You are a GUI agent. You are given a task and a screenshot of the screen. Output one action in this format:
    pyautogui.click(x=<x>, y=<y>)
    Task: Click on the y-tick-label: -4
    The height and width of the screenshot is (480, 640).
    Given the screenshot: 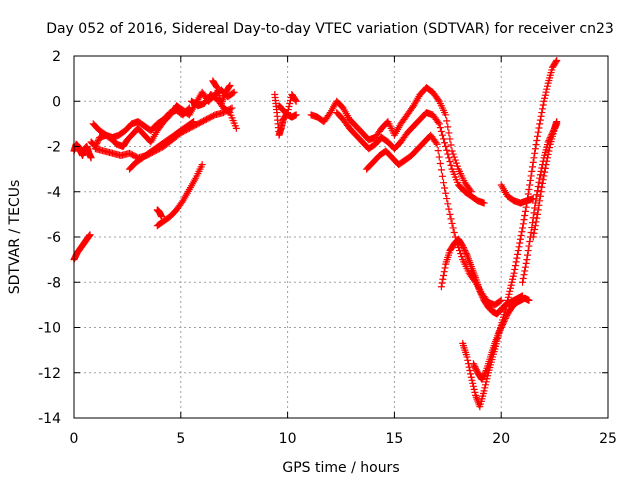 What is the action you would take?
    pyautogui.click(x=54, y=193)
    